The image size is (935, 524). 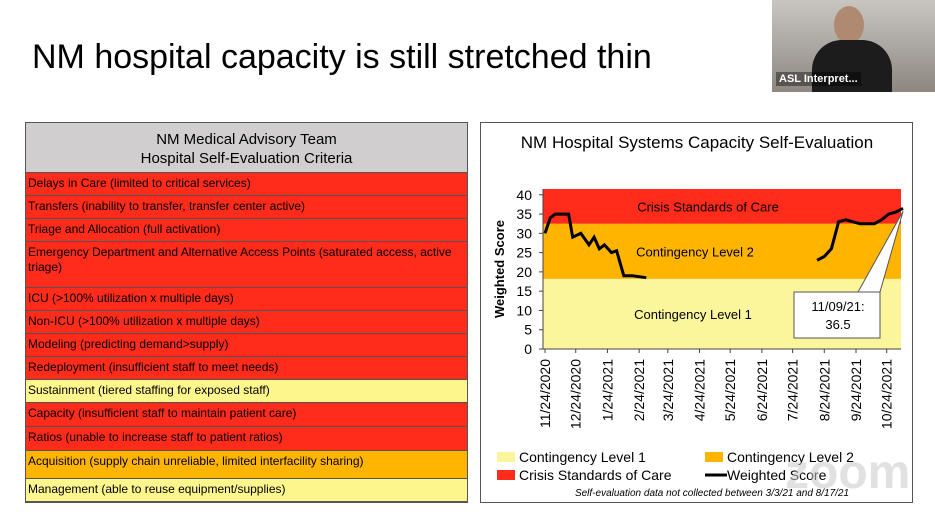 I want to click on band-label: Crisis Standards of Care, so click(x=708, y=206).